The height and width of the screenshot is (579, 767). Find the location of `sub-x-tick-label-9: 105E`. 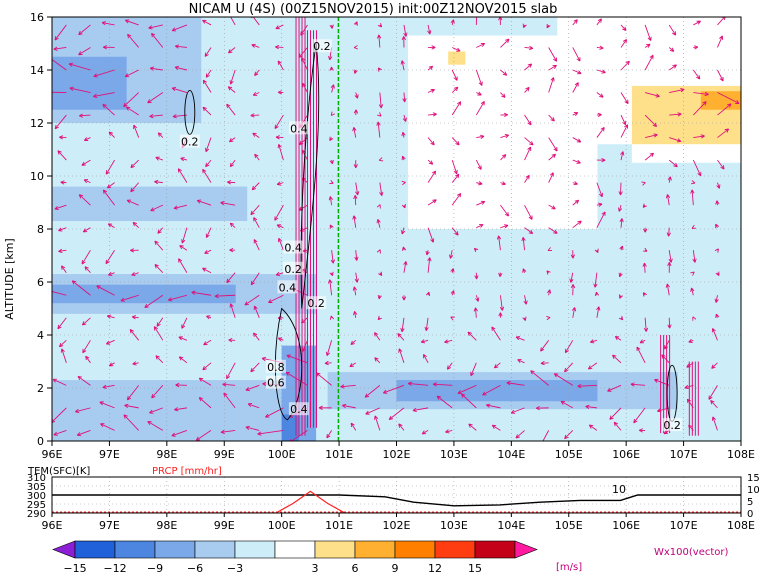

sub-x-tick-label-9: 105E is located at coordinates (569, 525).